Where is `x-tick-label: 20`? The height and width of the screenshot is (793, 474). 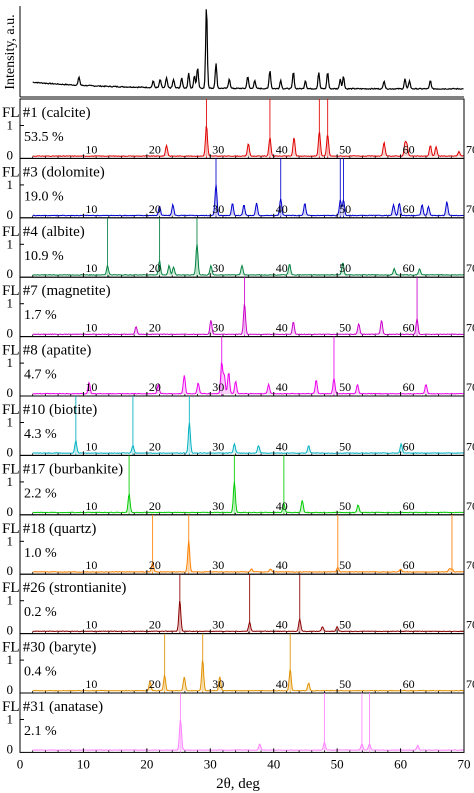 x-tick-label: 20 is located at coordinates (146, 763).